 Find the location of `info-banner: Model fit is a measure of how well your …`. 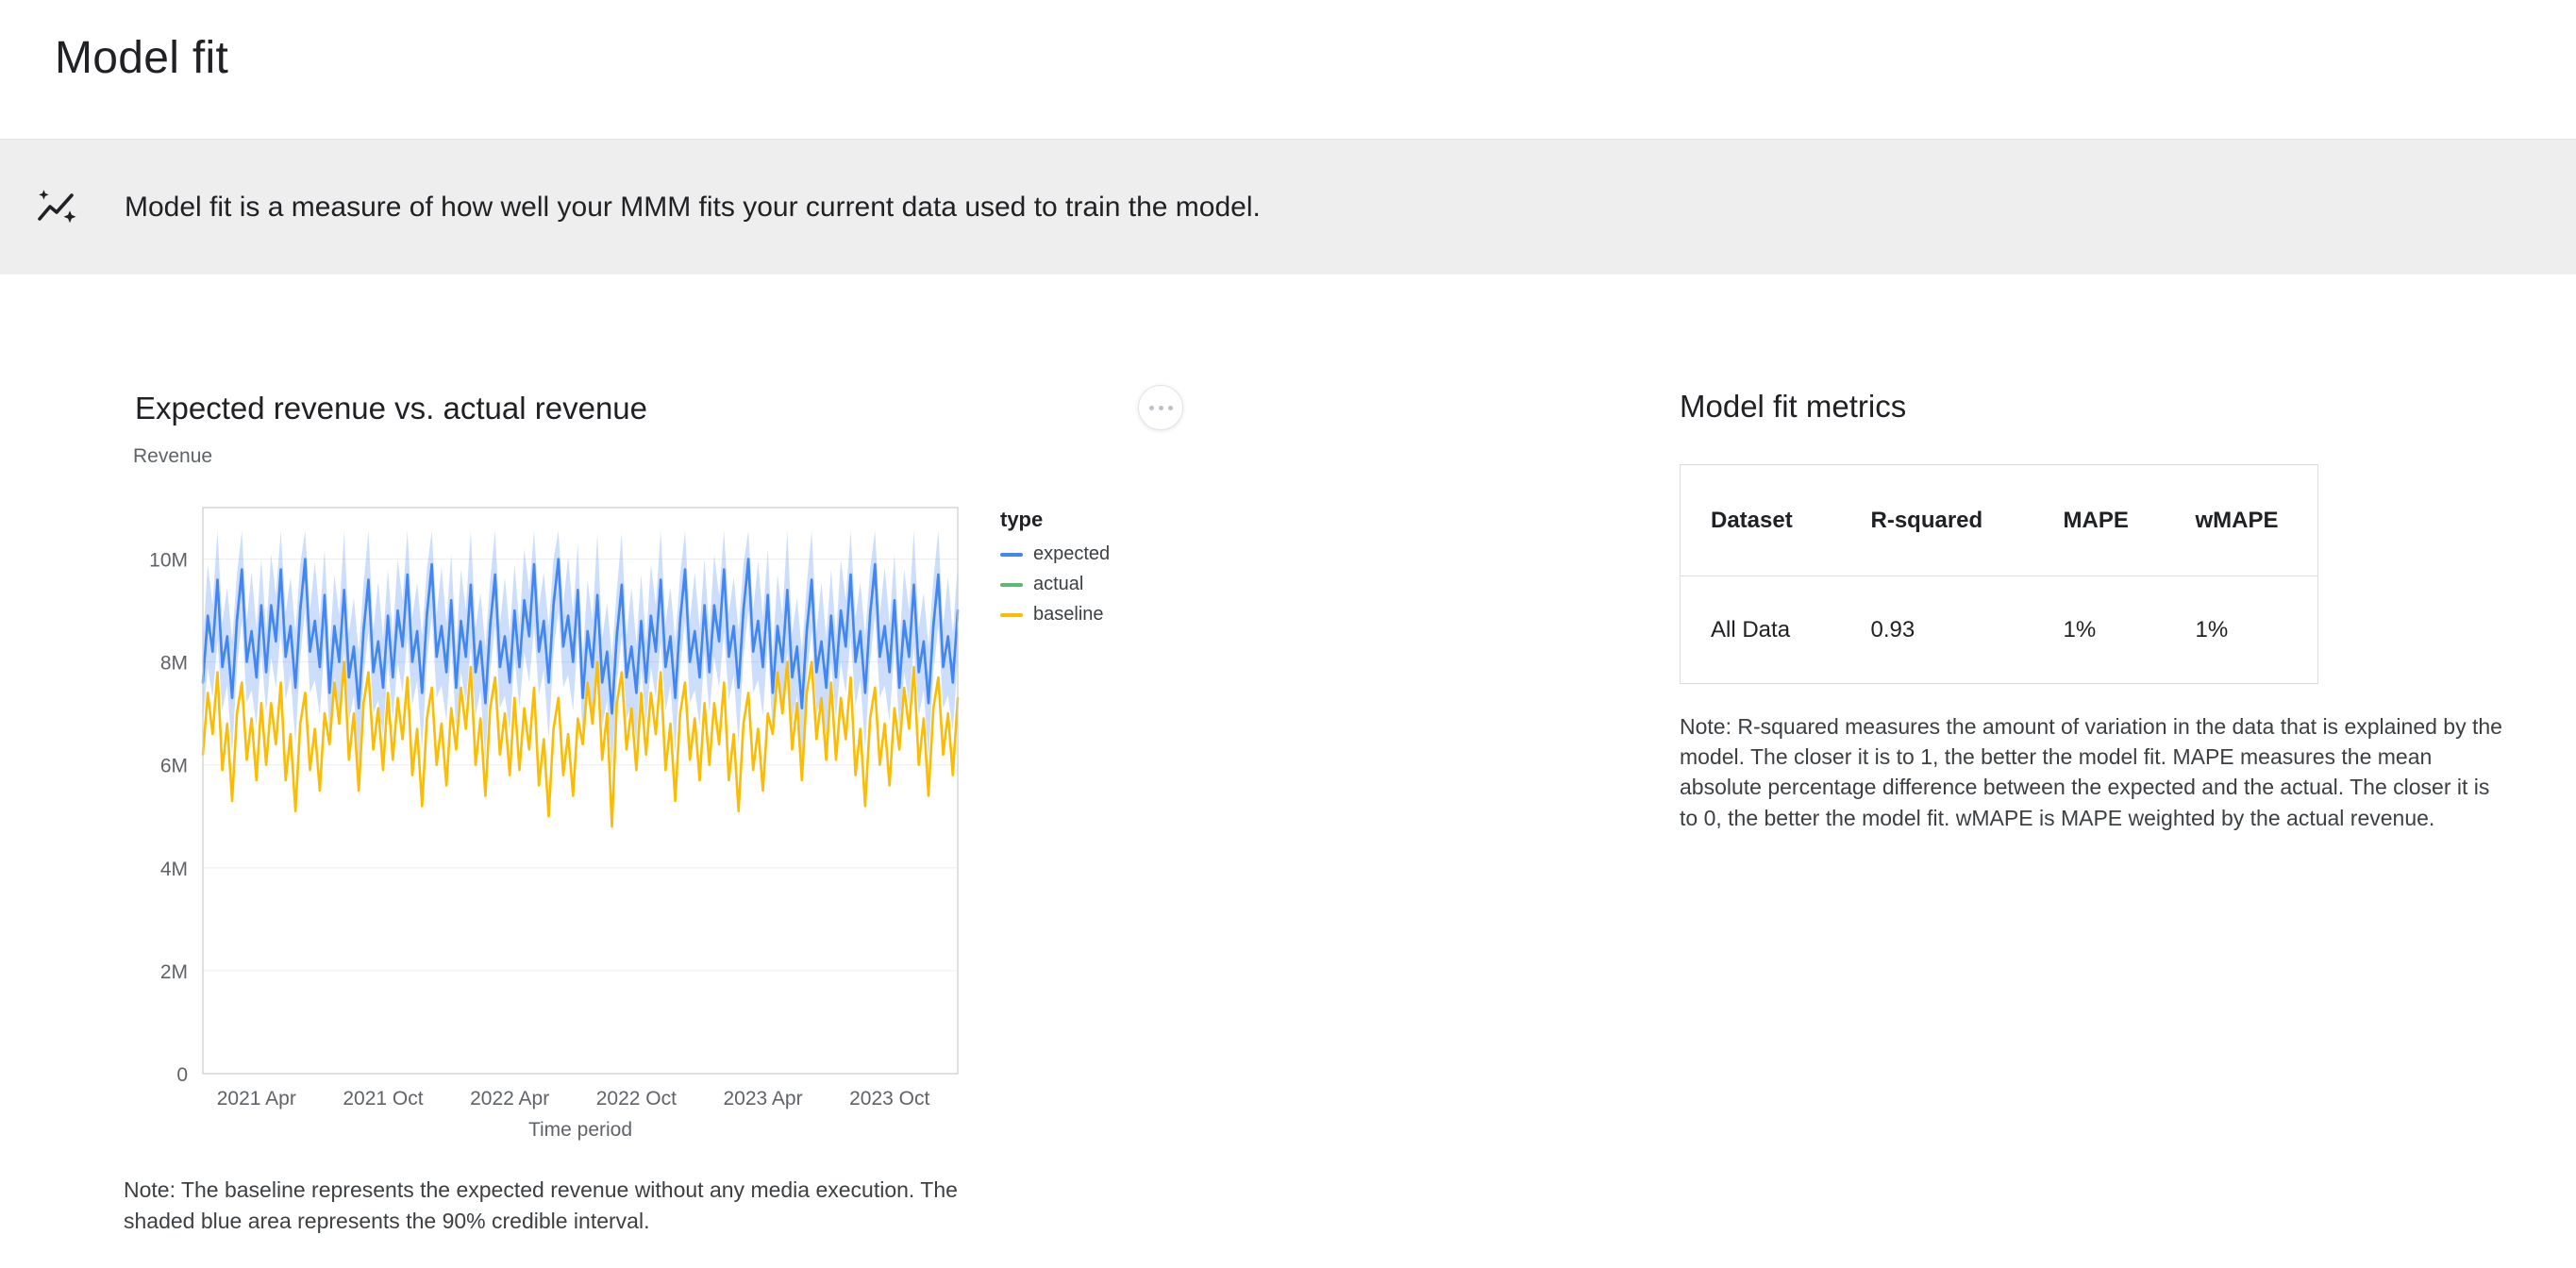

info-banner: Model fit is a measure of how well your … is located at coordinates (1288, 207).